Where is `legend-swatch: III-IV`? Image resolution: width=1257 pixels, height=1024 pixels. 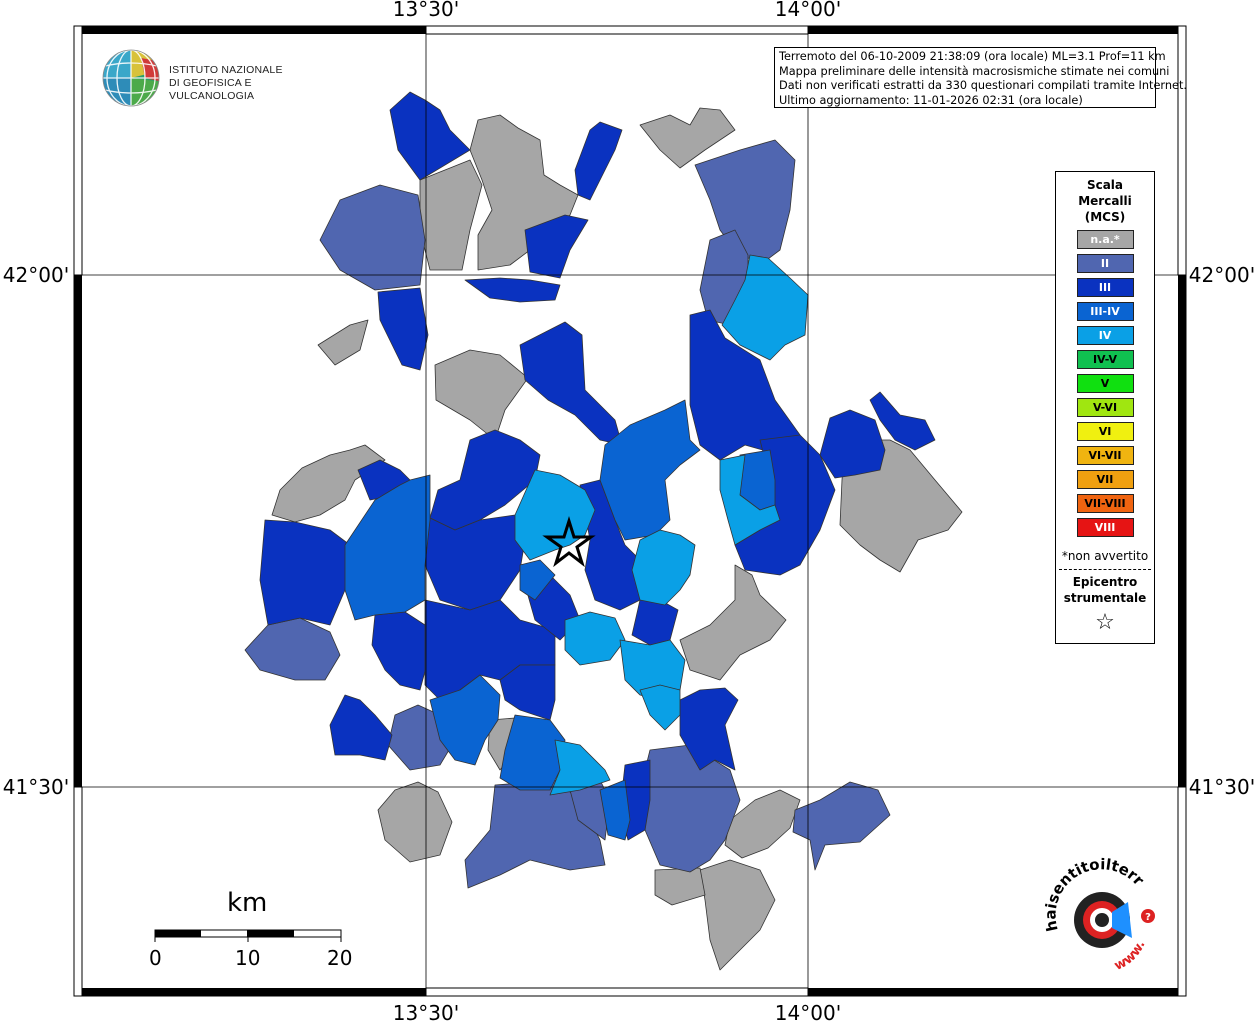
legend-swatch: III-IV is located at coordinates (1105, 311).